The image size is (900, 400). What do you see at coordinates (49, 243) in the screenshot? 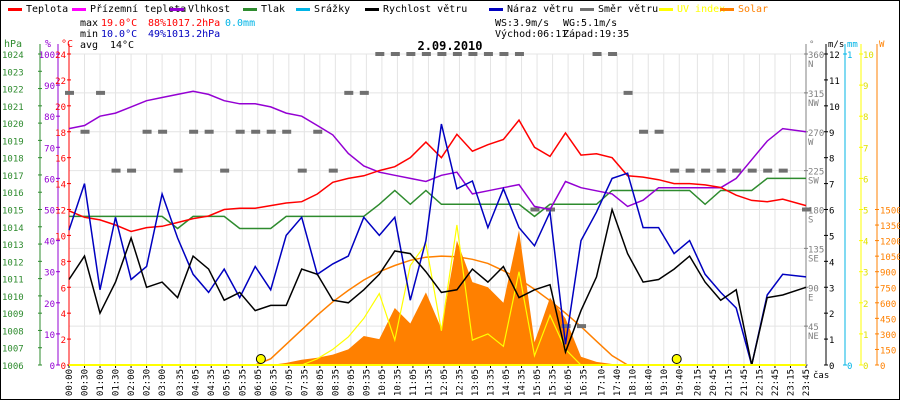
I see `humidity-tick-label-6: 40` at bounding box center [49, 243].